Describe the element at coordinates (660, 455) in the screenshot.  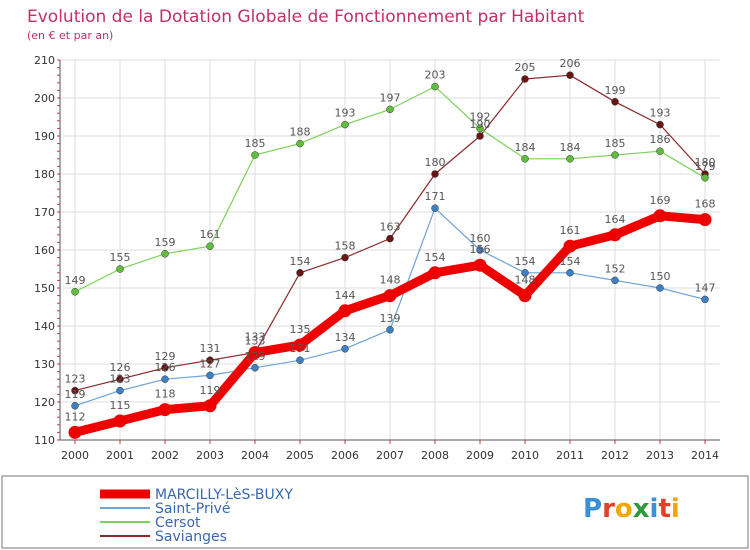
I see `x-tick-label: 2013` at that location.